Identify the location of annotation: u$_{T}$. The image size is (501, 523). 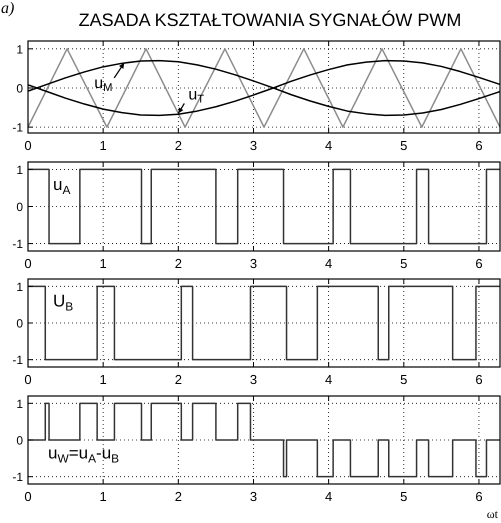
(196, 96).